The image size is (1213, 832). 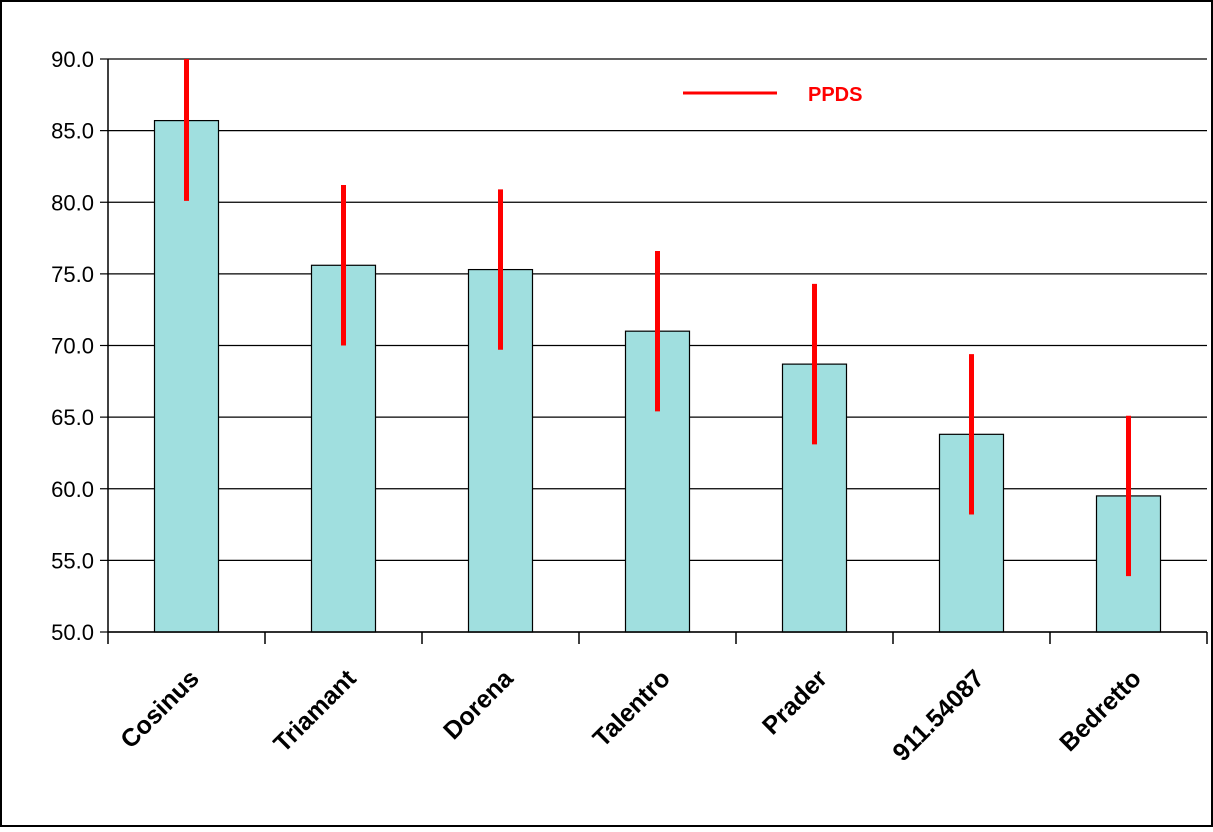 What do you see at coordinates (772, 95) in the screenshot?
I see `legend: PPDS` at bounding box center [772, 95].